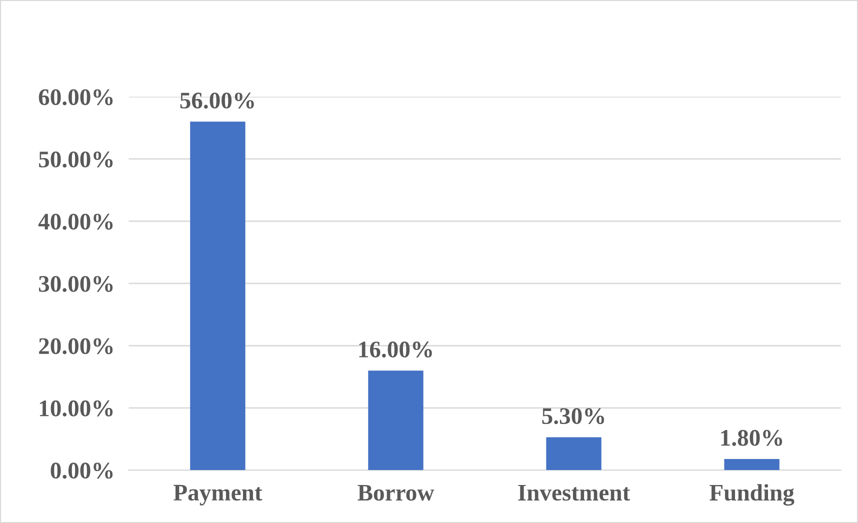 The height and width of the screenshot is (523, 858). Describe the element at coordinates (218, 495) in the screenshot. I see `x-tick-label: Payment` at that location.